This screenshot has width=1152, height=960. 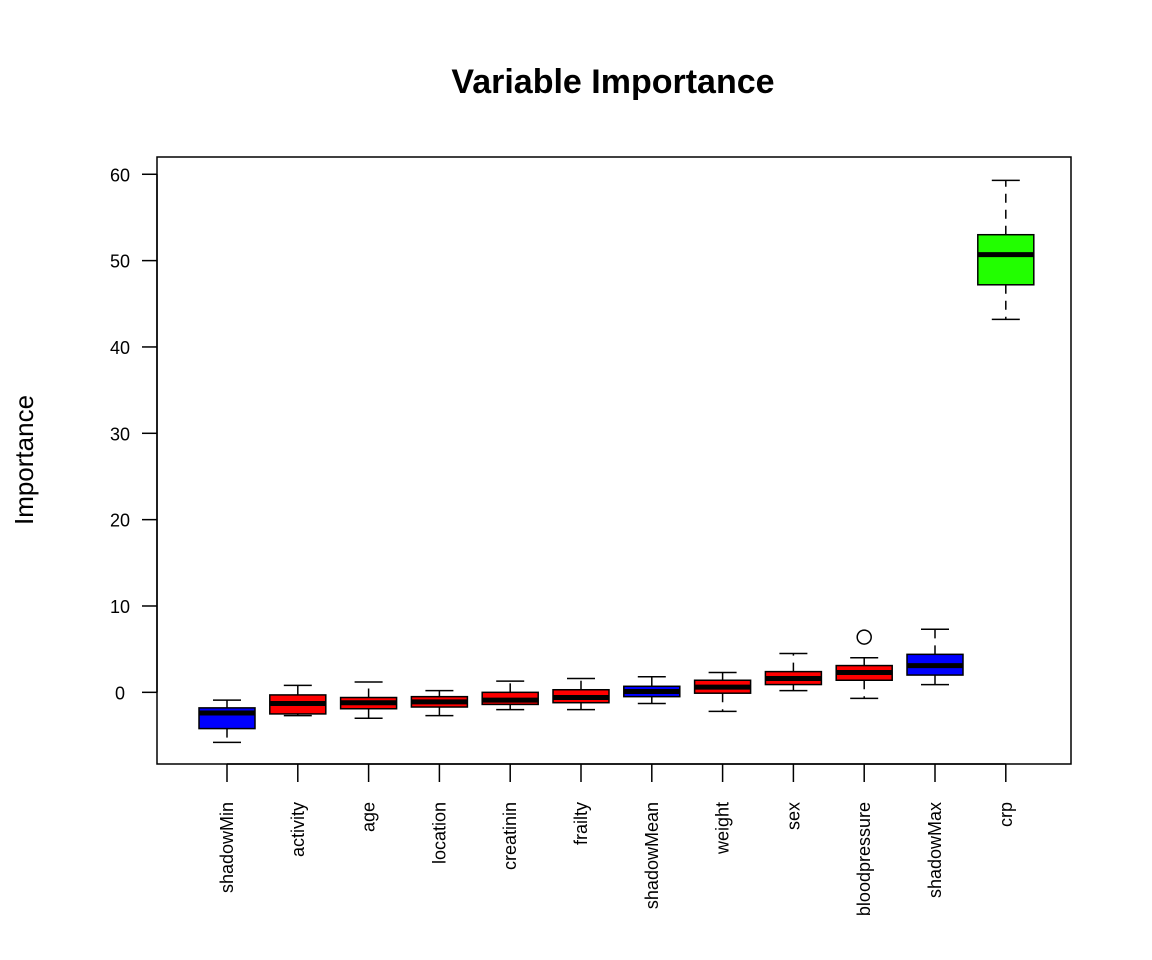 What do you see at coordinates (120, 262) in the screenshot?
I see `y-tick-label: 50` at bounding box center [120, 262].